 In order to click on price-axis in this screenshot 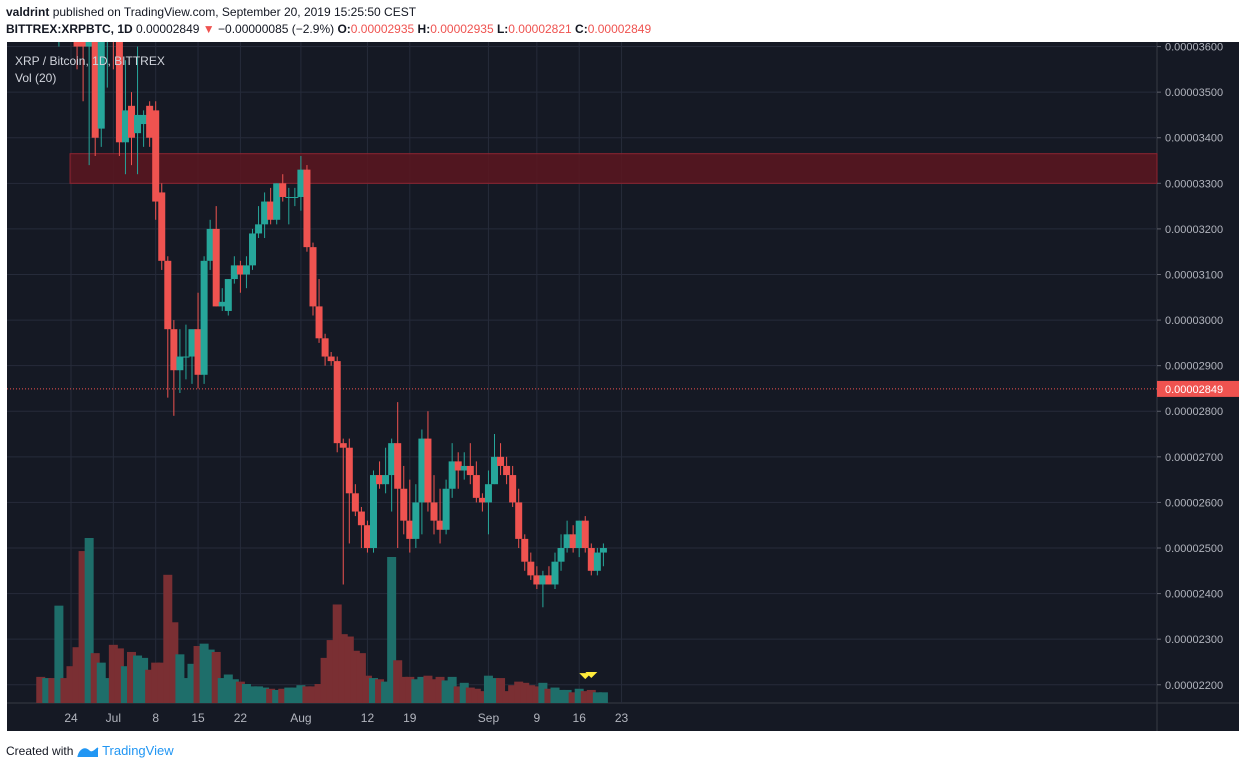, I will do `click(1198, 372)`.